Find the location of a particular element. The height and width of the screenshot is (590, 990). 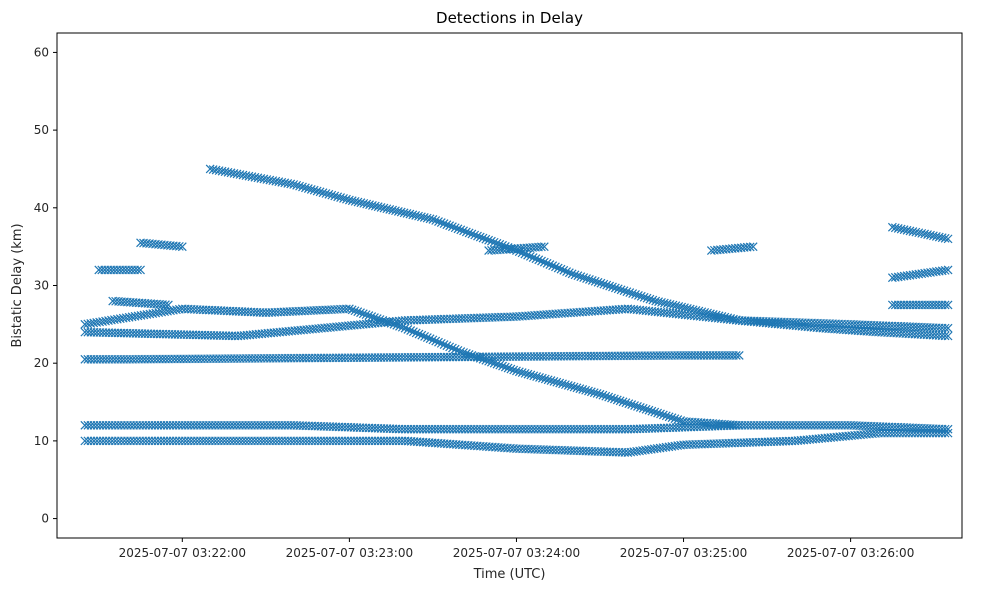

y-axis-ticks: 0 10 20 30 40 50 60 is located at coordinates (45, 285).